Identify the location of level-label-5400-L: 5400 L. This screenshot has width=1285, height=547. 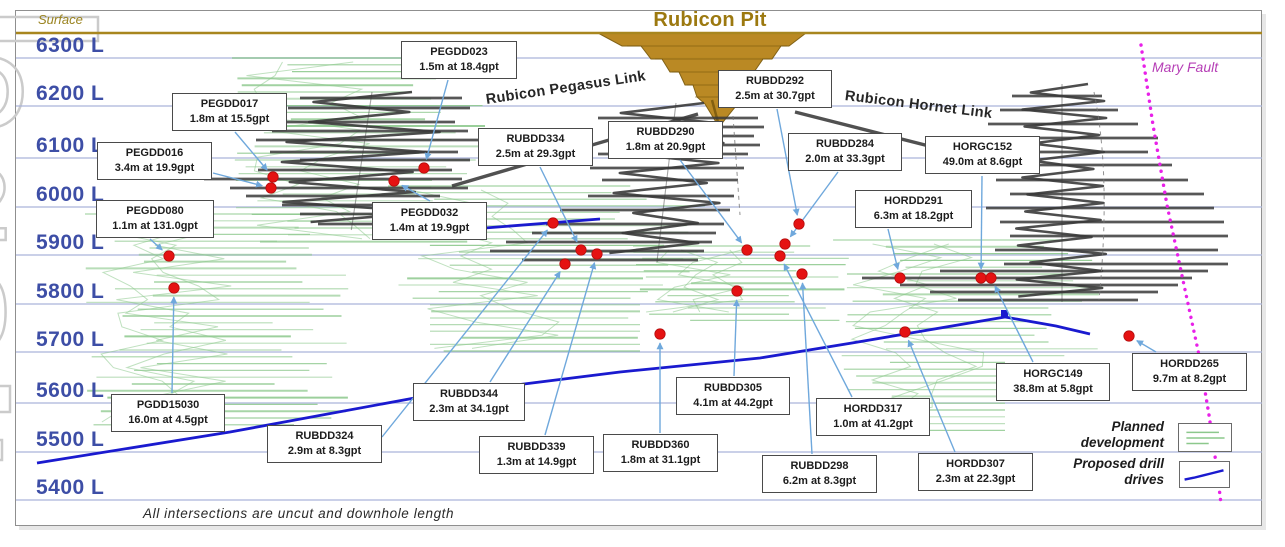
(70, 487).